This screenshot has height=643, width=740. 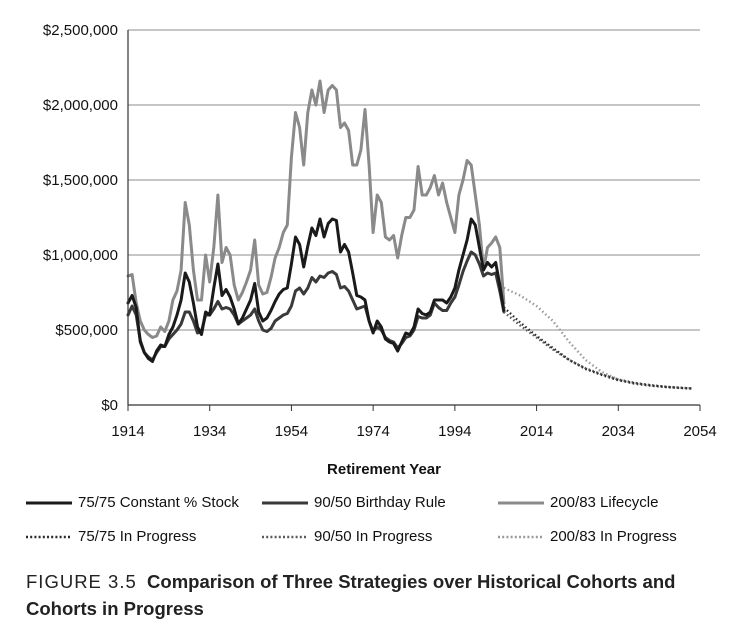 I want to click on legend-swatch-dotted-light, so click(x=521, y=536).